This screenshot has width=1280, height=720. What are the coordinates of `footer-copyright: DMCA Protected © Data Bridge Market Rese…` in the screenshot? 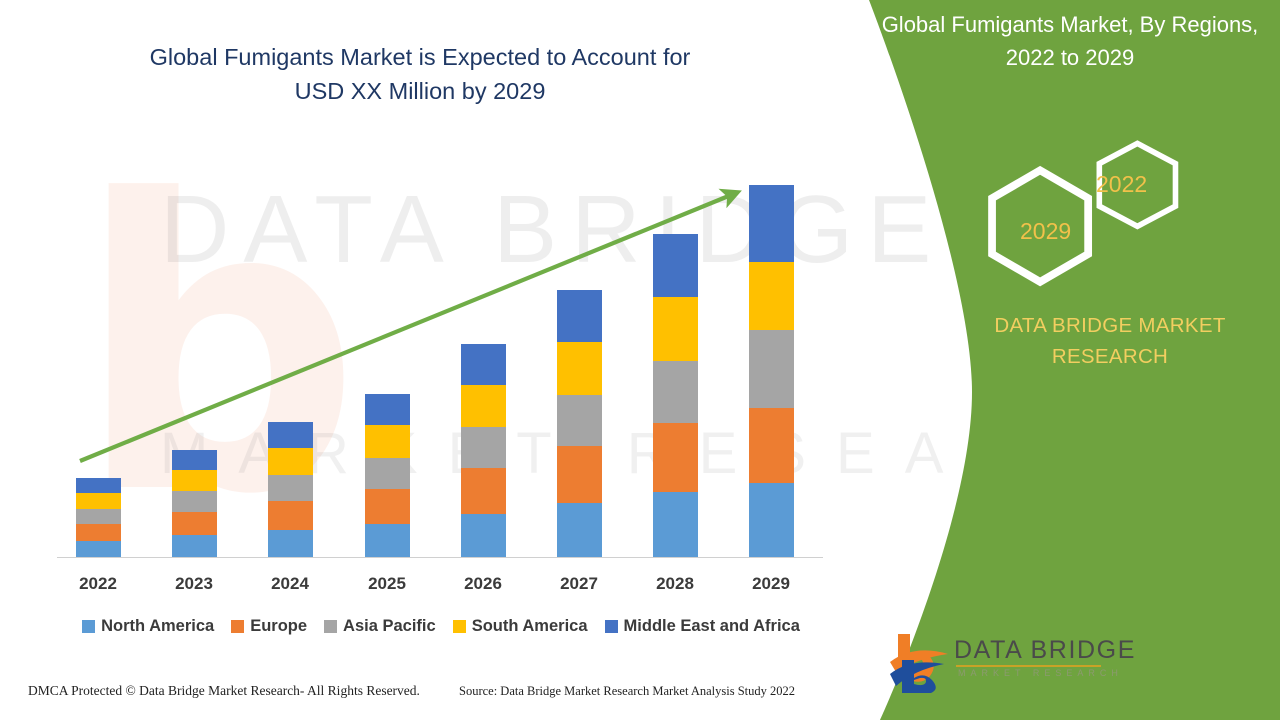 It's located at (224, 690).